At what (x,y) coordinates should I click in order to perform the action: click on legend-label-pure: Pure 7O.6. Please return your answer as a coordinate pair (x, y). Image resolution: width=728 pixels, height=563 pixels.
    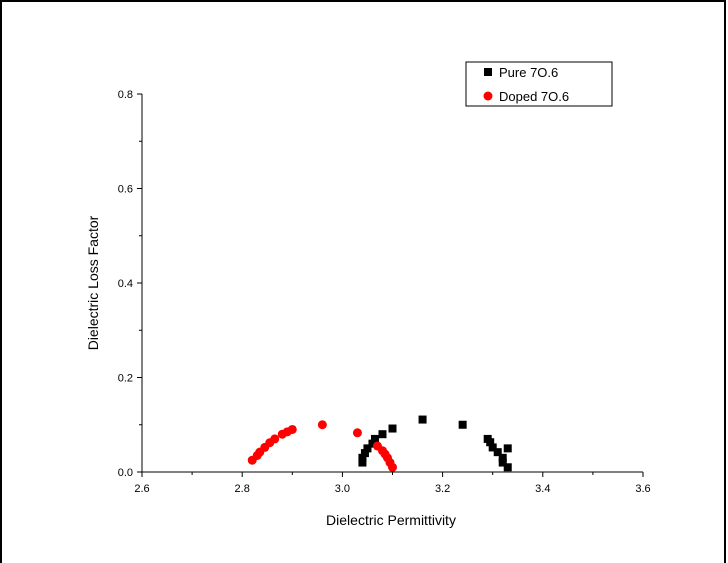
    Looking at the image, I should click on (528, 72).